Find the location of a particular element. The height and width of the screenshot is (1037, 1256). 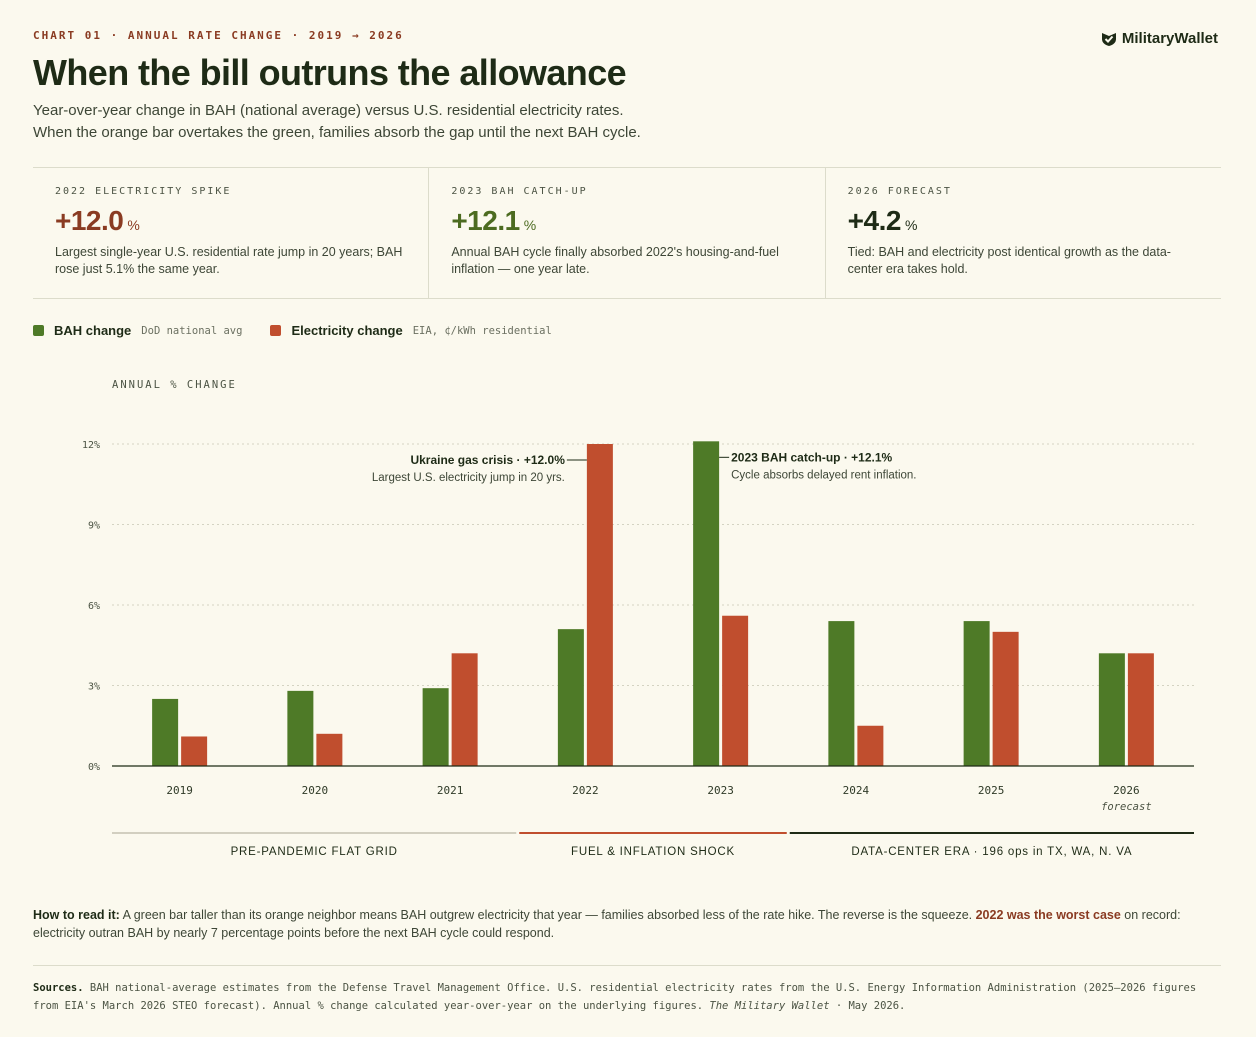

y-tick-label: 12% is located at coordinates (91, 445).